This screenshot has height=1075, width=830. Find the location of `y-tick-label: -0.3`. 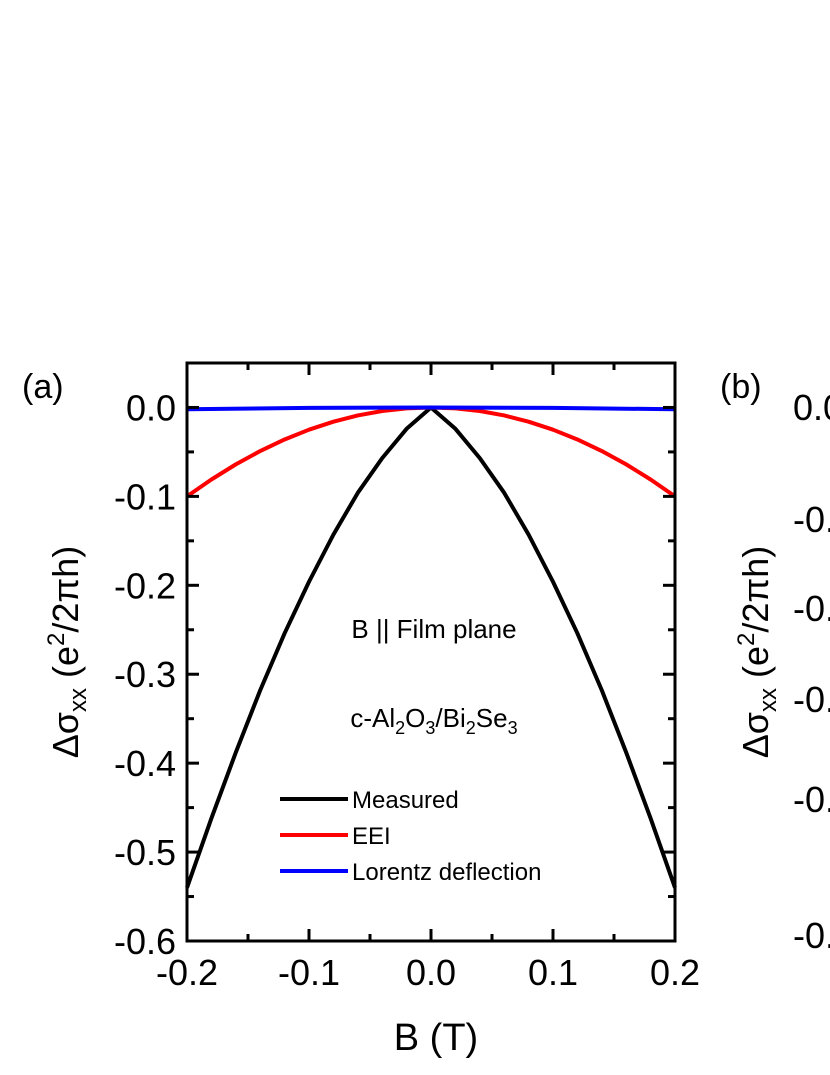

y-tick-label: -0.3 is located at coordinates (145, 674).